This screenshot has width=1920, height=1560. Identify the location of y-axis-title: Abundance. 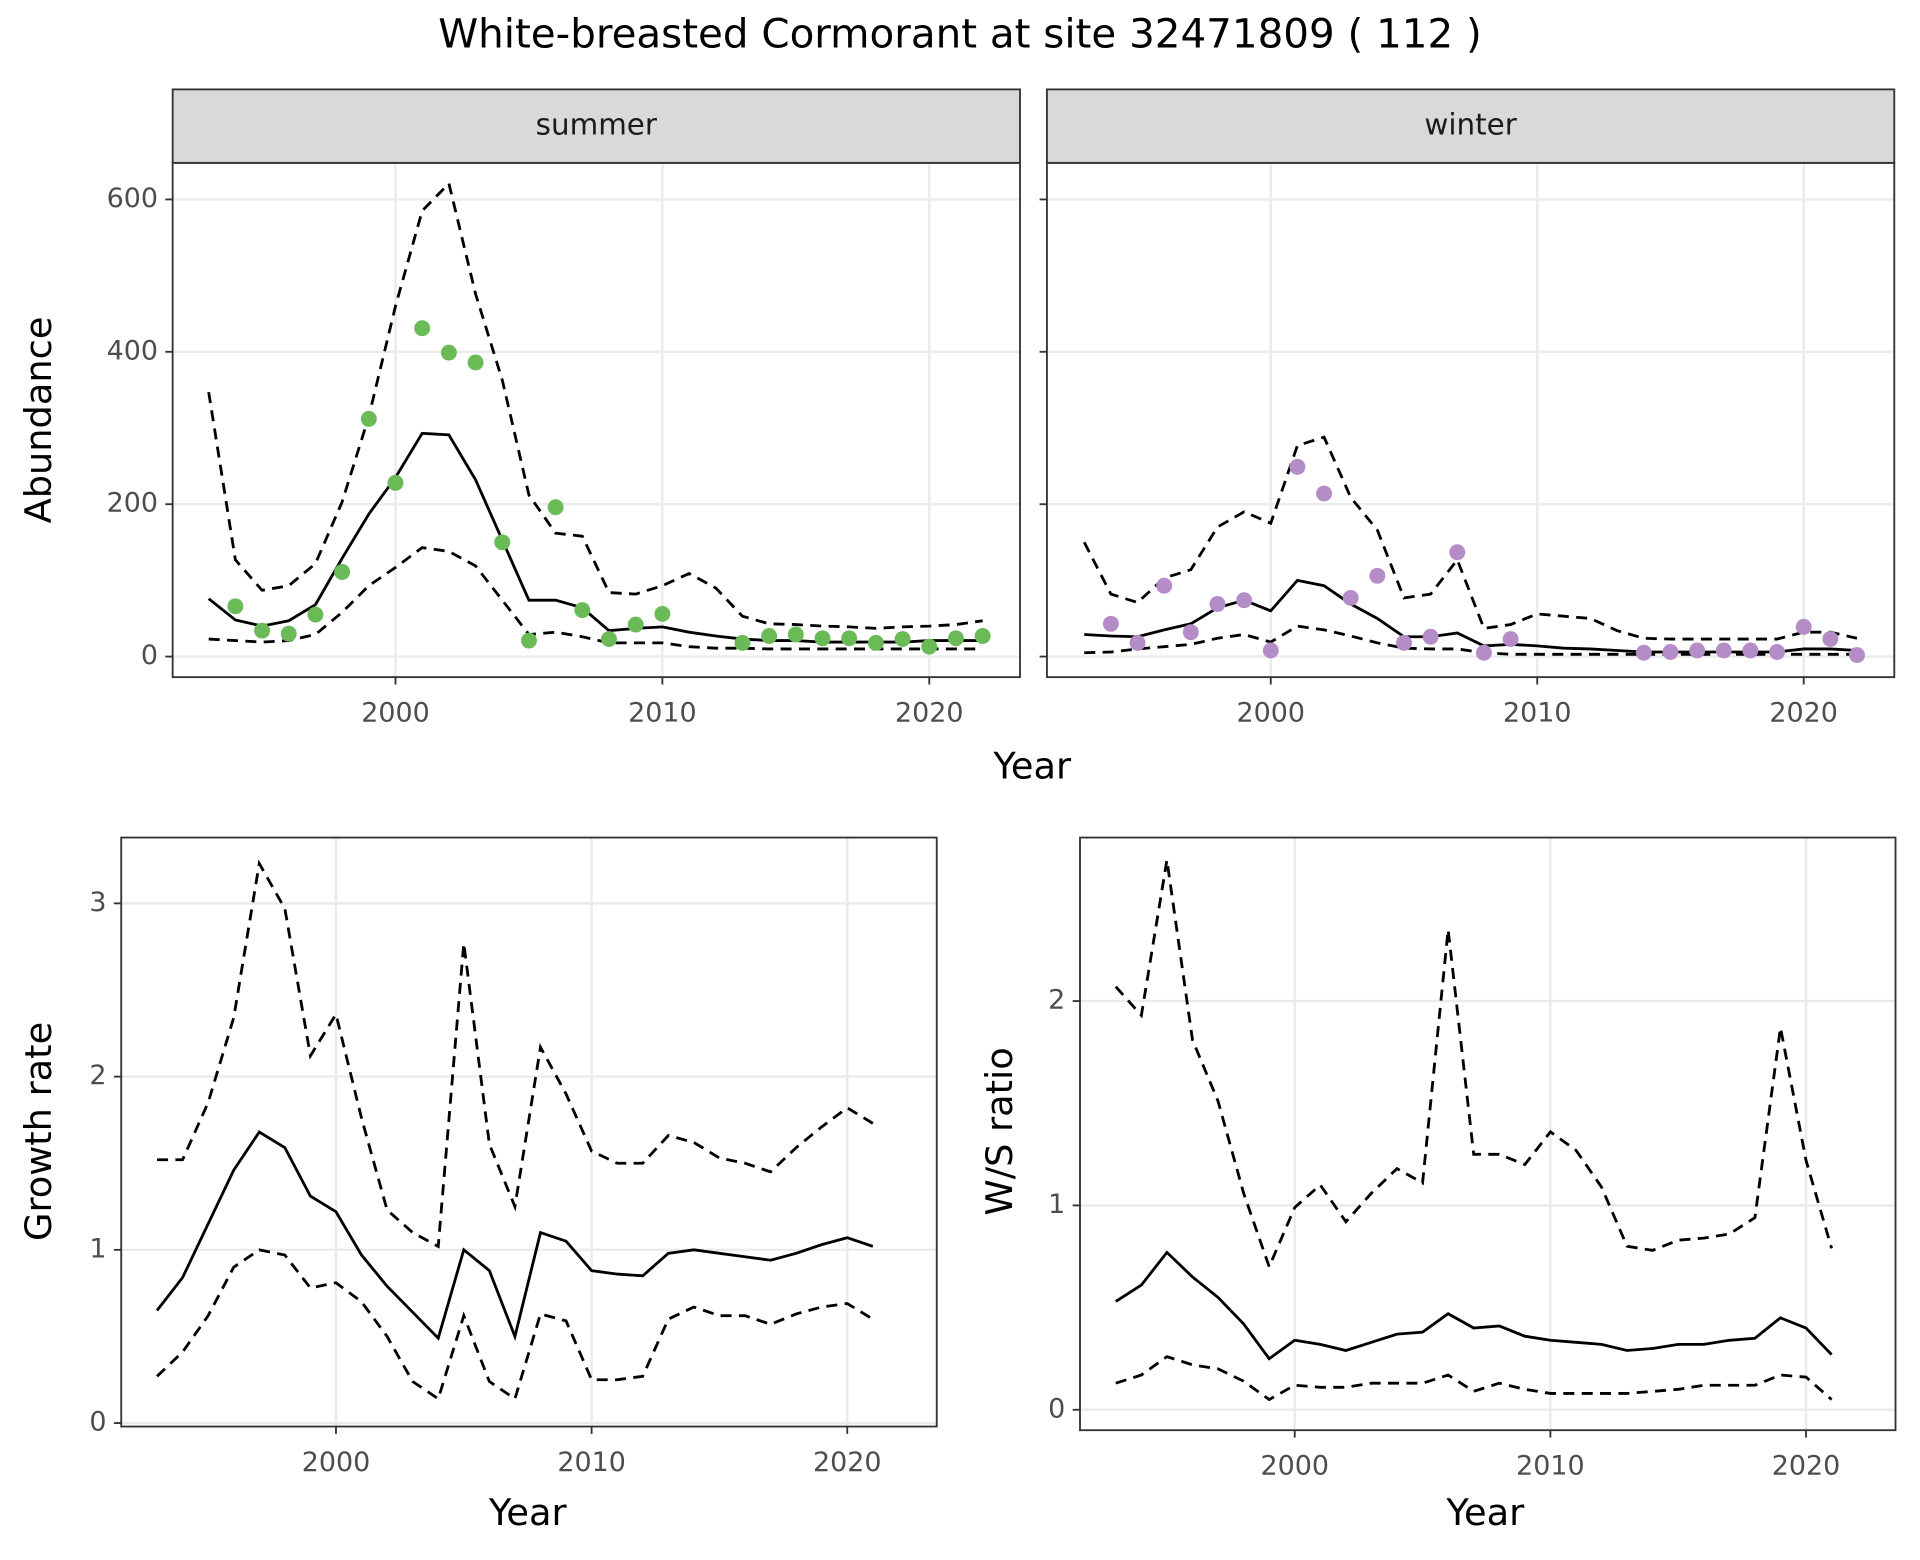
(38, 420).